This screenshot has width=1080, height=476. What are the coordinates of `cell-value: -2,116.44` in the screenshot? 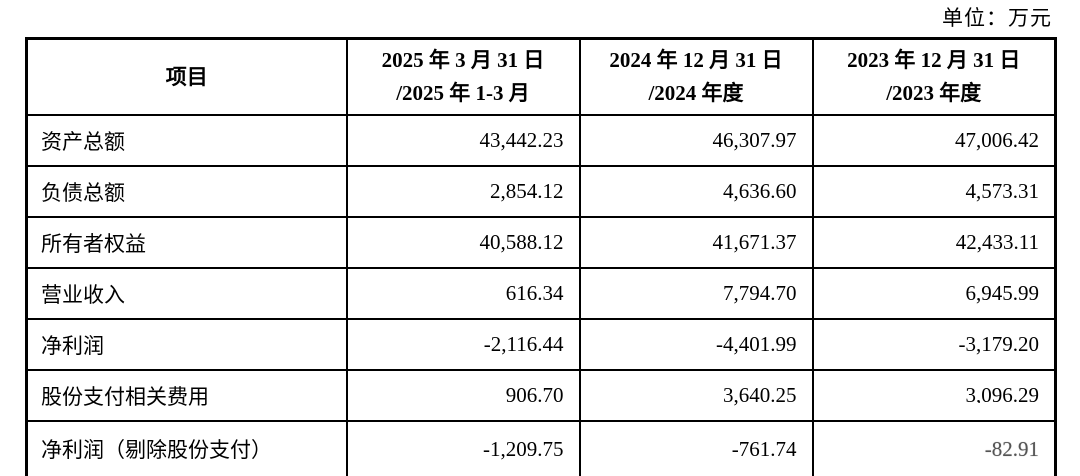 It's located at (463, 344).